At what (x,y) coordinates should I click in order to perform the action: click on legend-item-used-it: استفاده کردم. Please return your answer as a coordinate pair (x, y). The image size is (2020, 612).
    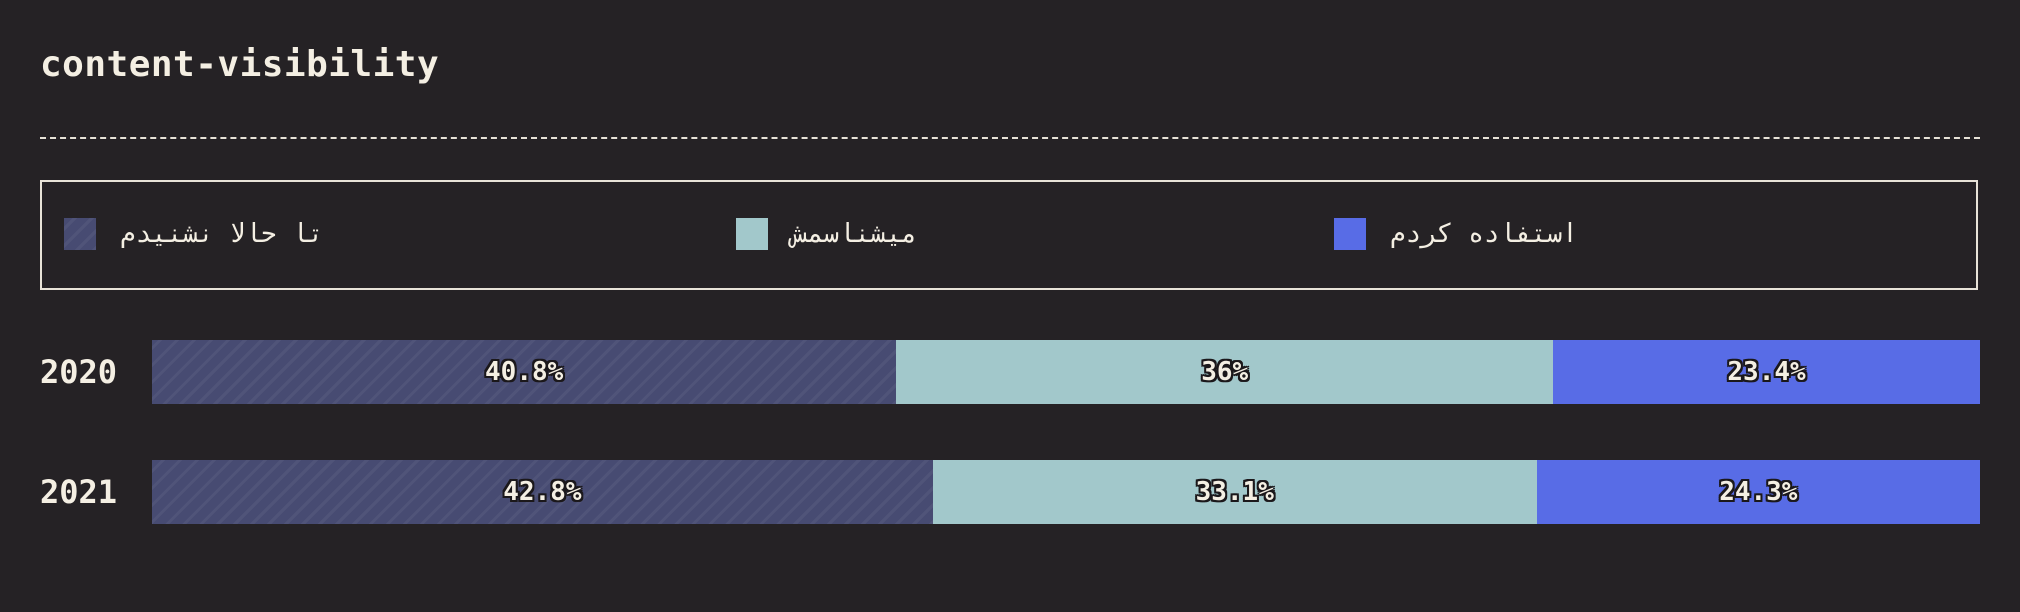
    Looking at the image, I should click on (1456, 234).